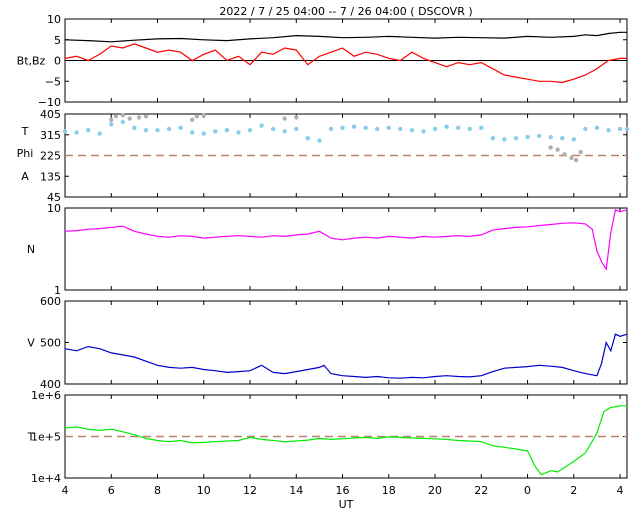 The image size is (640, 512). I want to click on y-axis-label: Bt,Bz, so click(31, 61).